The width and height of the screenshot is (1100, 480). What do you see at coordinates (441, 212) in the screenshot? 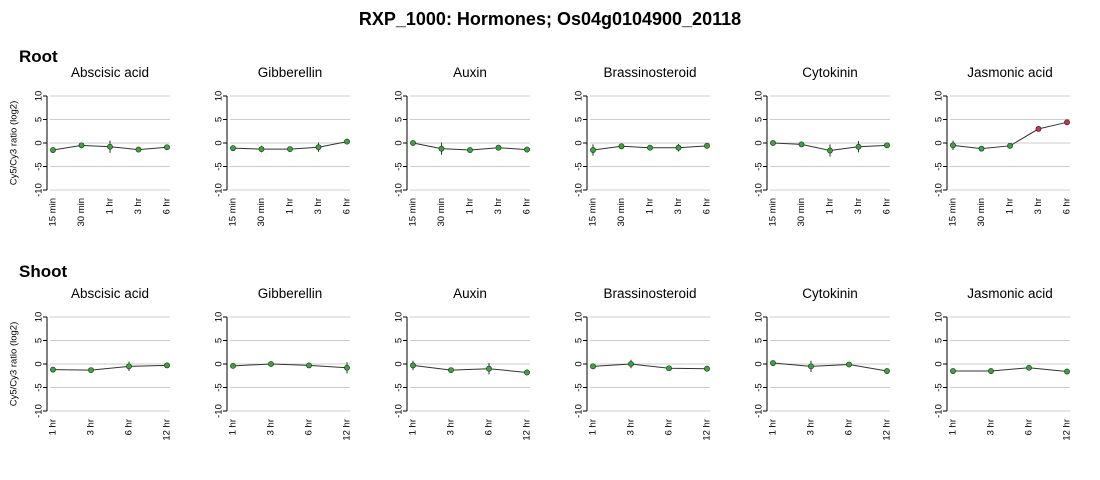
I see `panel-root-3-x-tick-label: 30 min` at bounding box center [441, 212].